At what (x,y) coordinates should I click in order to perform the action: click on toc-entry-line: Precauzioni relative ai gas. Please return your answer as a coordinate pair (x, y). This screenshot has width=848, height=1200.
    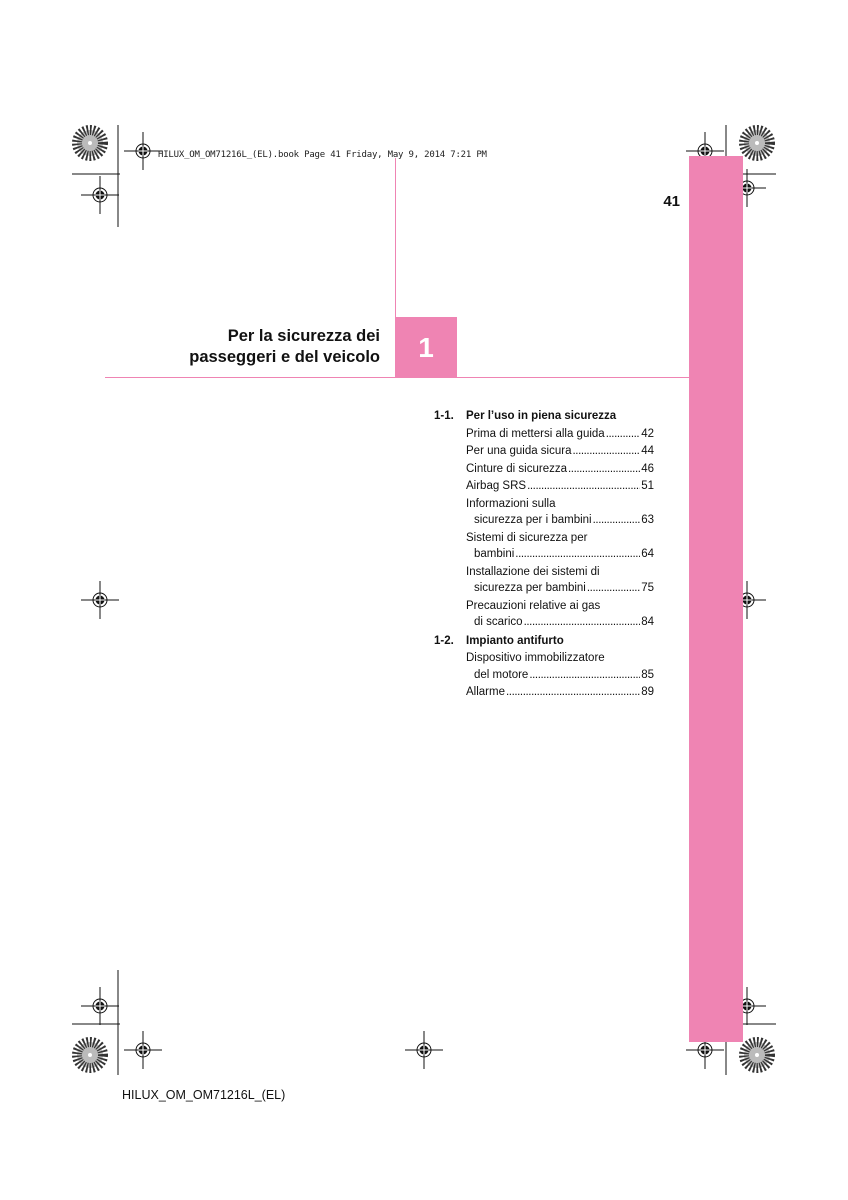
    Looking at the image, I should click on (533, 605).